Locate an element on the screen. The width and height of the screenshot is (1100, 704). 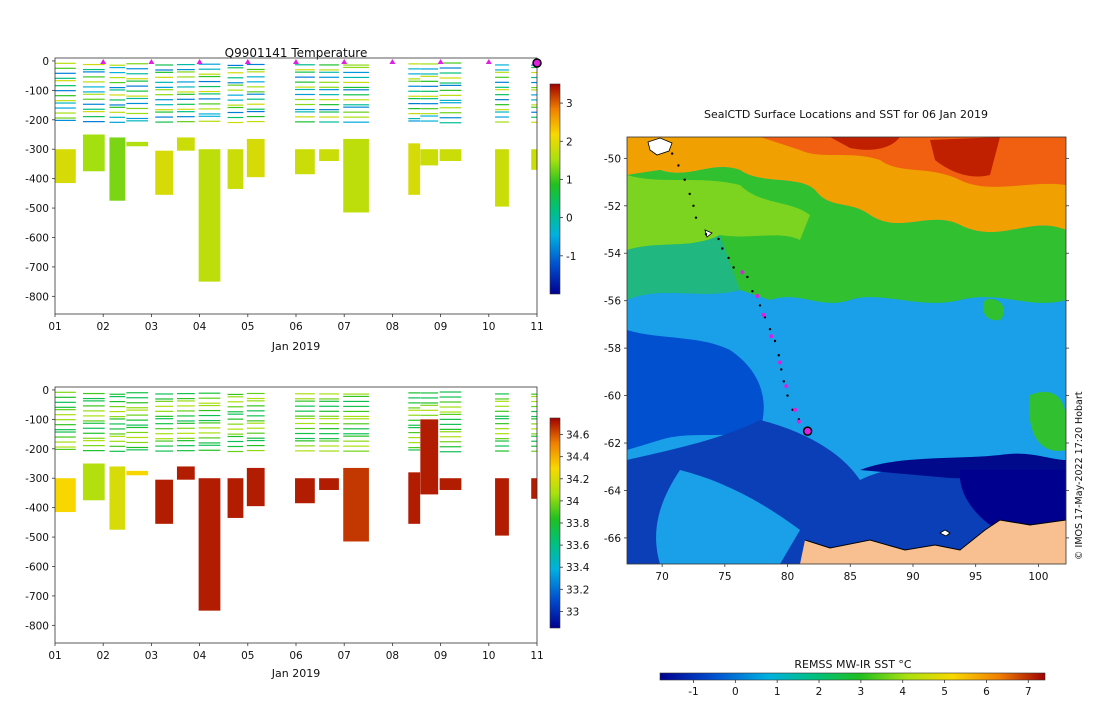
profile-time-markers is located at coordinates (321, 63).